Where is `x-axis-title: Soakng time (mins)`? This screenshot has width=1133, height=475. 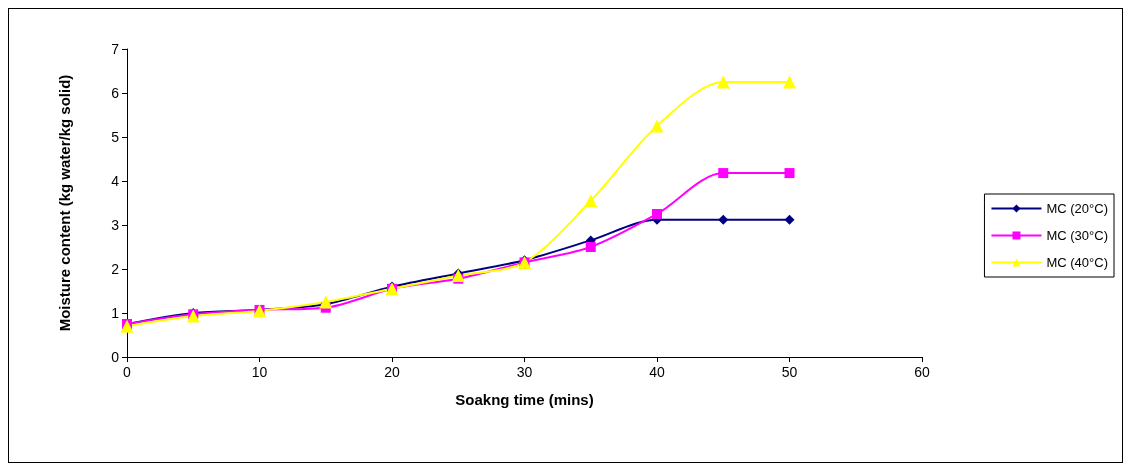
x-axis-title: Soakng time (mins) is located at coordinates (524, 399).